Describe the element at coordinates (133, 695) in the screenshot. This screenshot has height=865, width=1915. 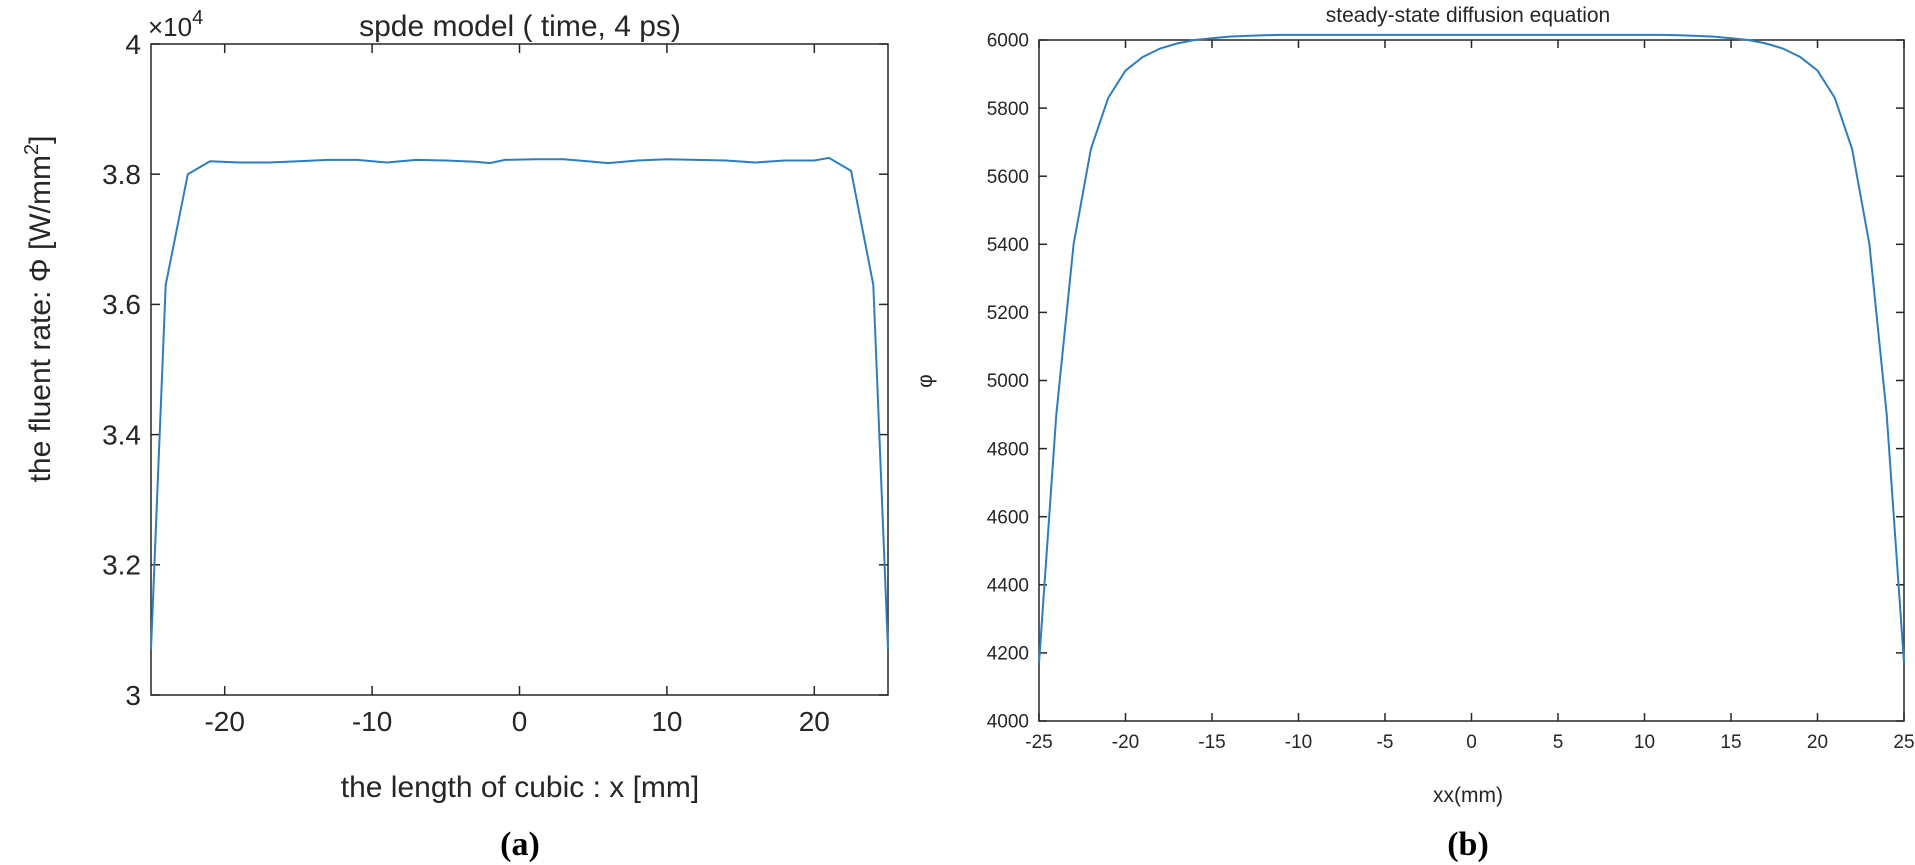
I see `chart-a-ytick-label: 3` at that location.